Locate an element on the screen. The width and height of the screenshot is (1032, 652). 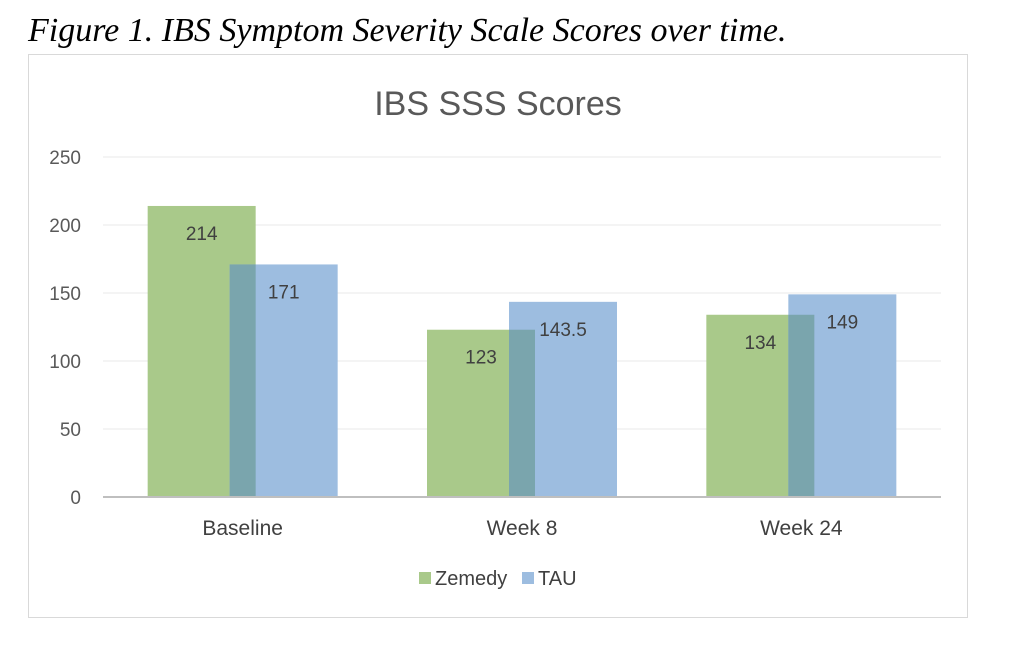
data-label: 134 is located at coordinates (760, 343).